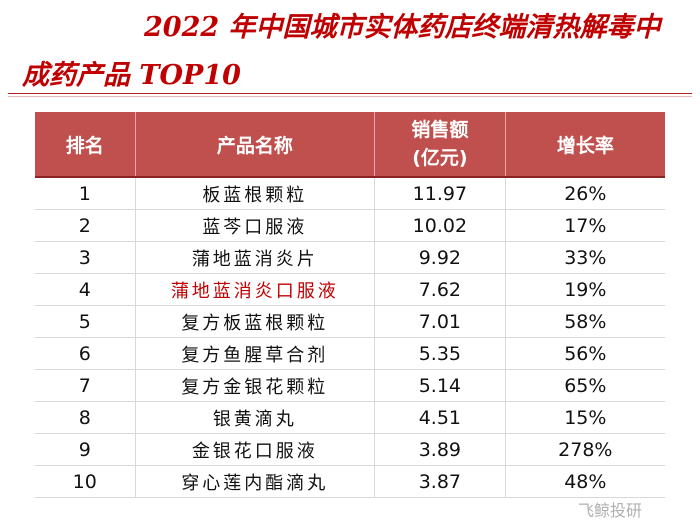 The width and height of the screenshot is (700, 526). What do you see at coordinates (255, 144) in the screenshot?
I see `header-product-name: 产品名称` at bounding box center [255, 144].